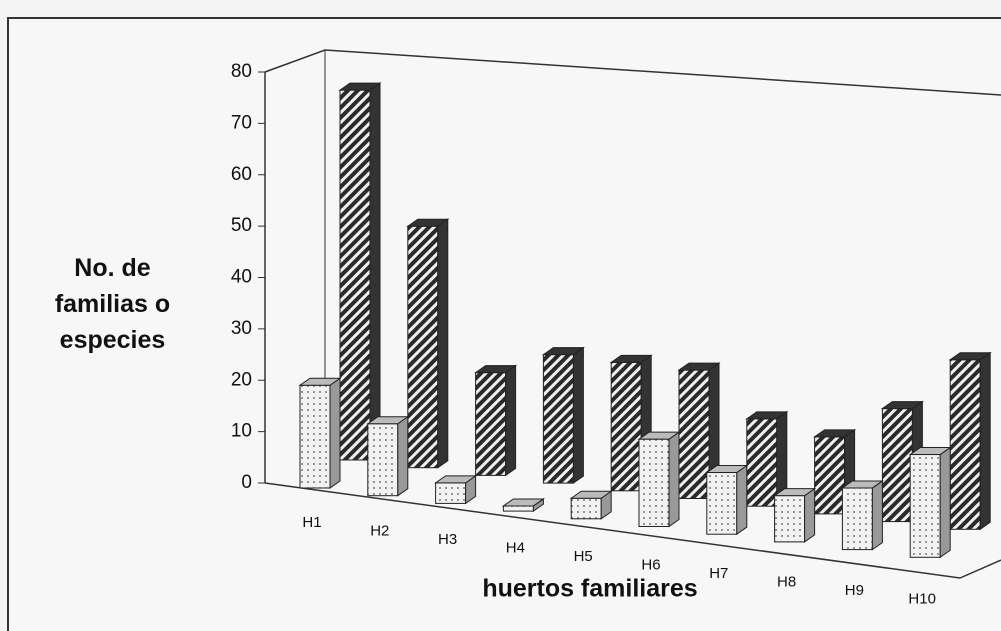 This screenshot has height=631, width=1001. I want to click on y-tick-label: 50, so click(241, 225).